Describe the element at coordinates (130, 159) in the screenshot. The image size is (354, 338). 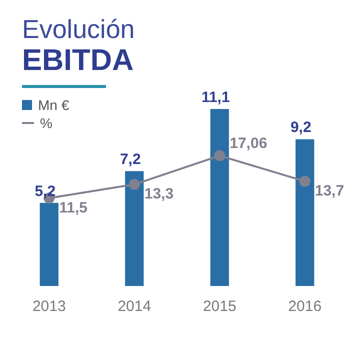
I see `data-label: 7,2` at that location.